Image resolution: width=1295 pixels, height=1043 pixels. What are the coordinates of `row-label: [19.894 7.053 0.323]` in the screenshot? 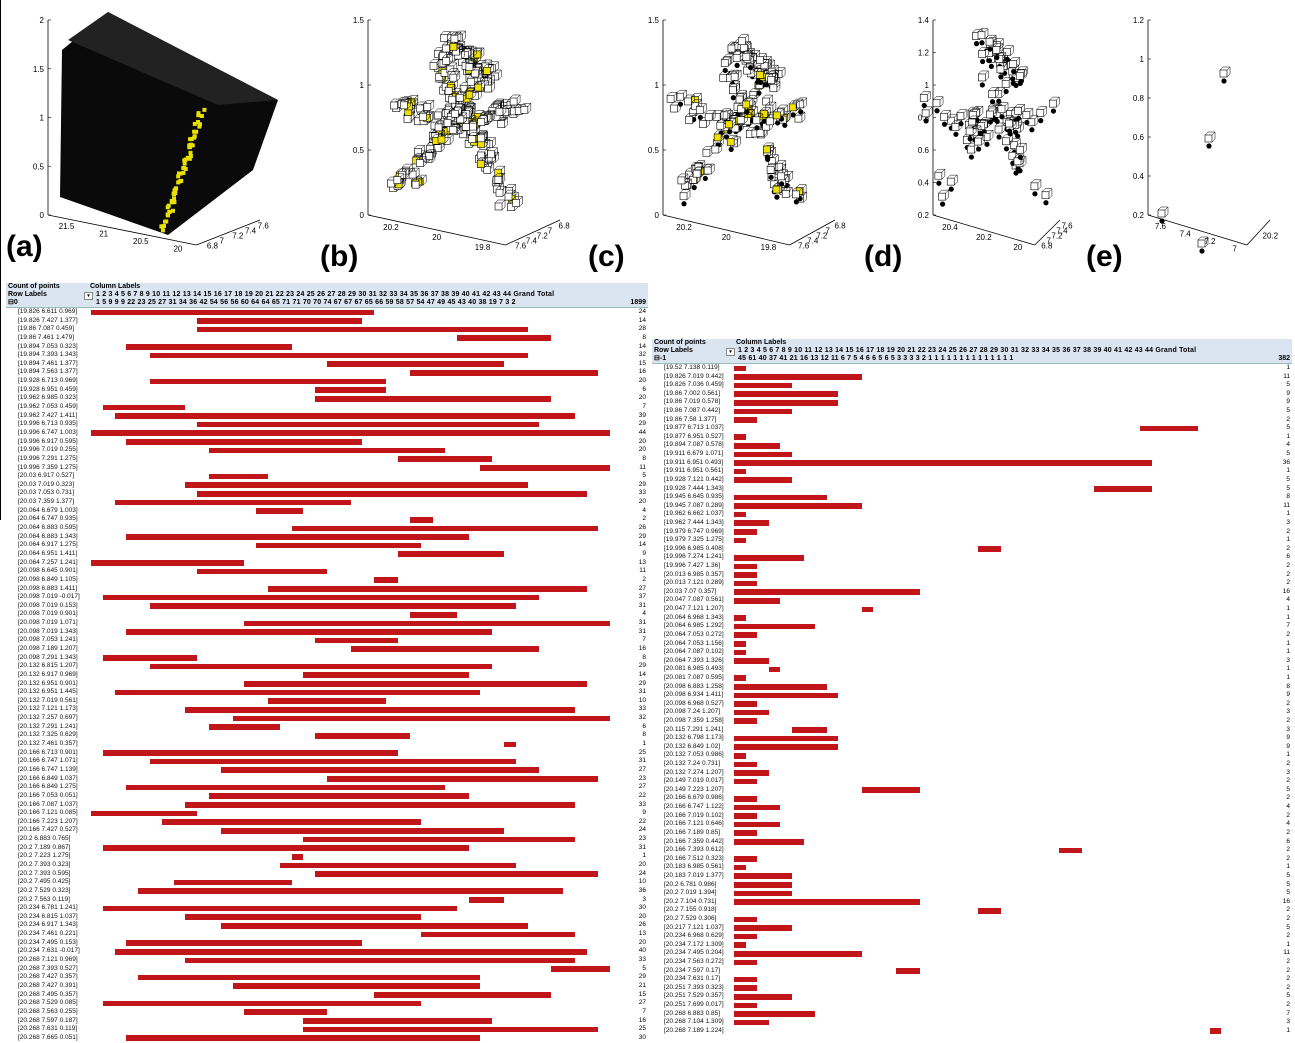 It's located at (48, 346).